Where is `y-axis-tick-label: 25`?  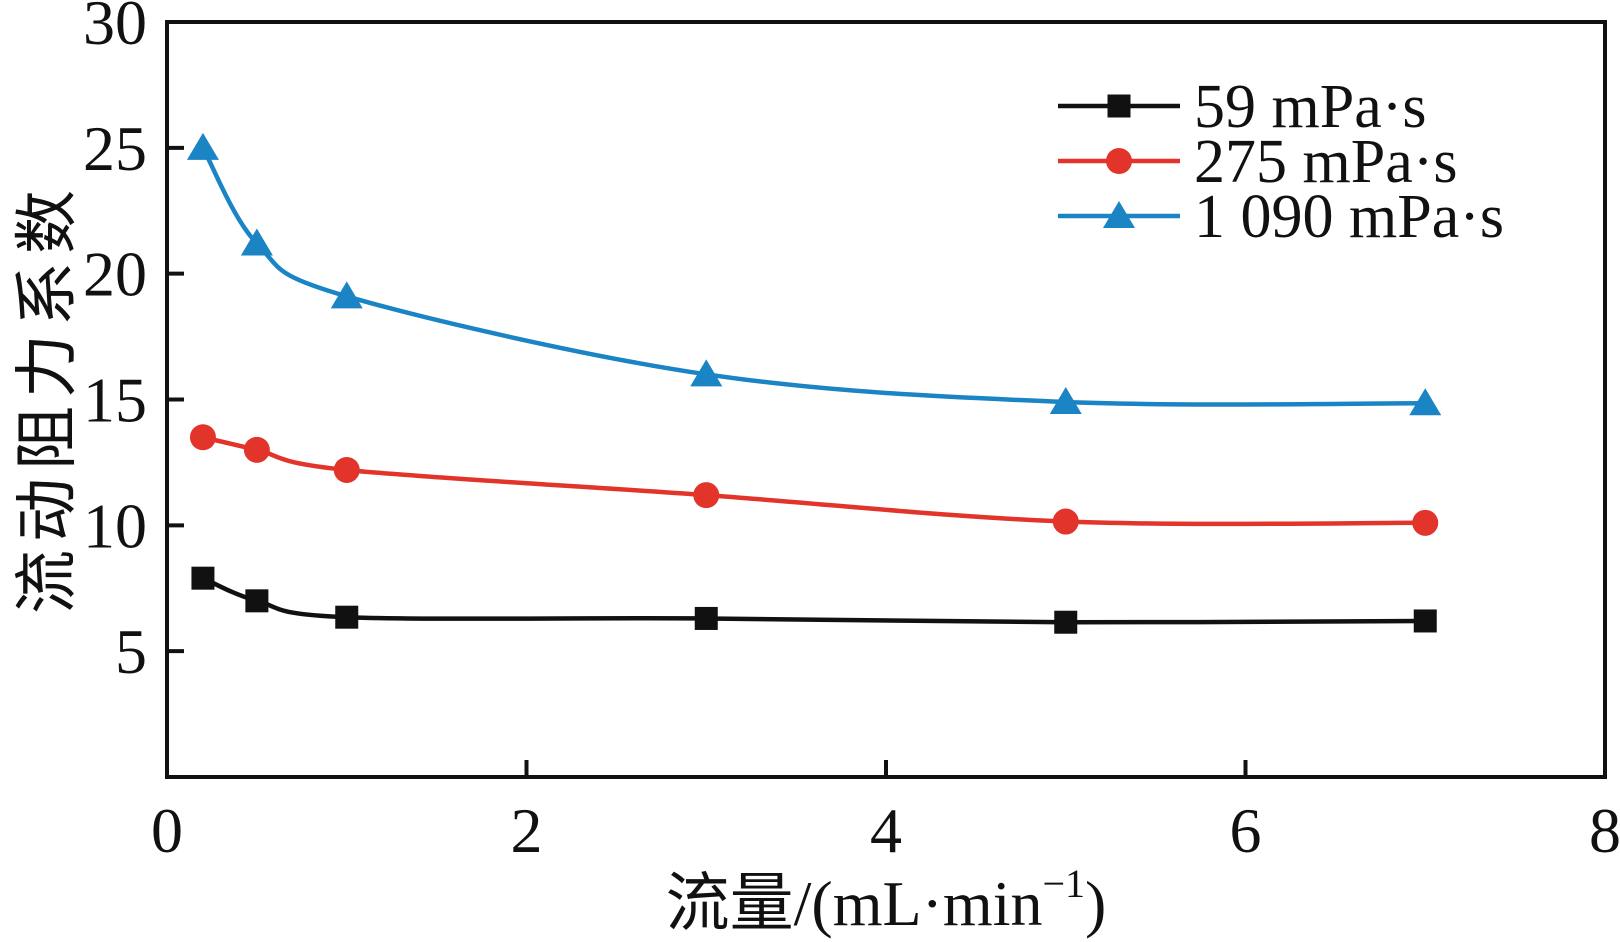 y-axis-tick-label: 25 is located at coordinates (115, 148).